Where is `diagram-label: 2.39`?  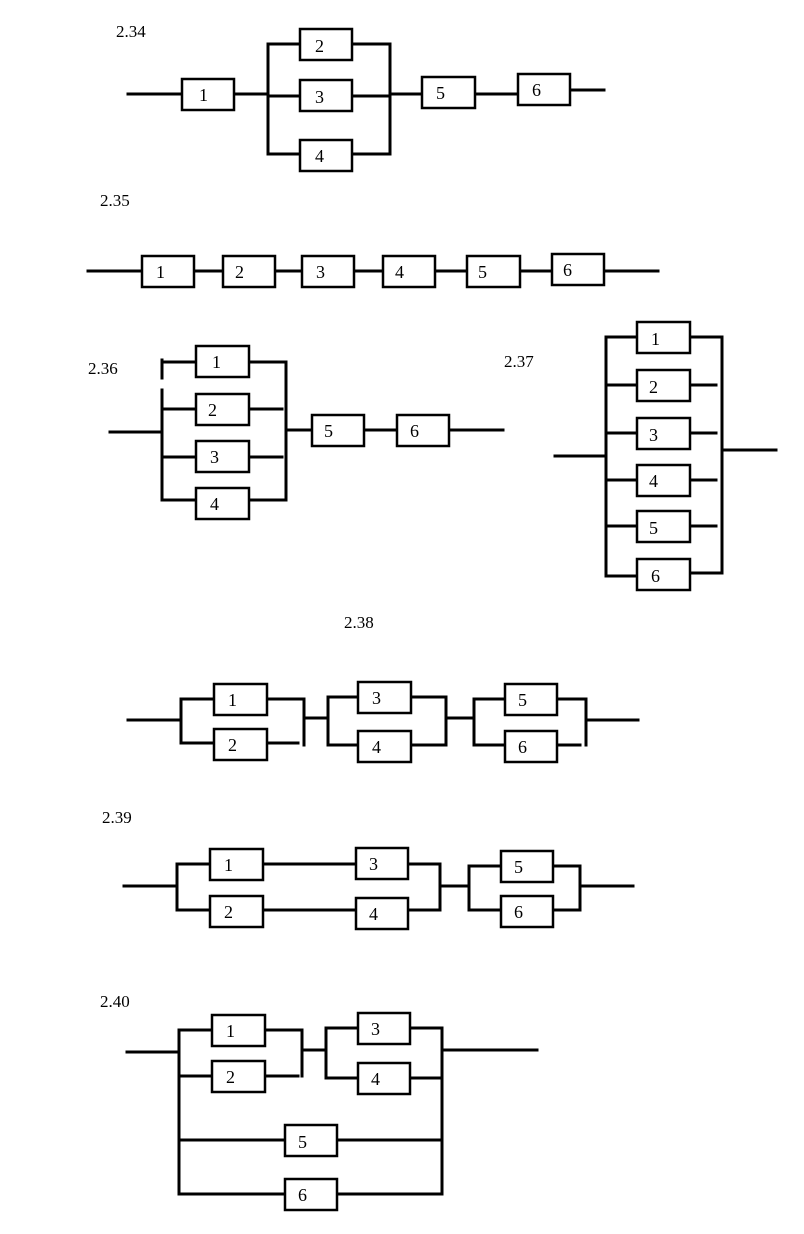 diagram-label: 2.39 is located at coordinates (117, 817).